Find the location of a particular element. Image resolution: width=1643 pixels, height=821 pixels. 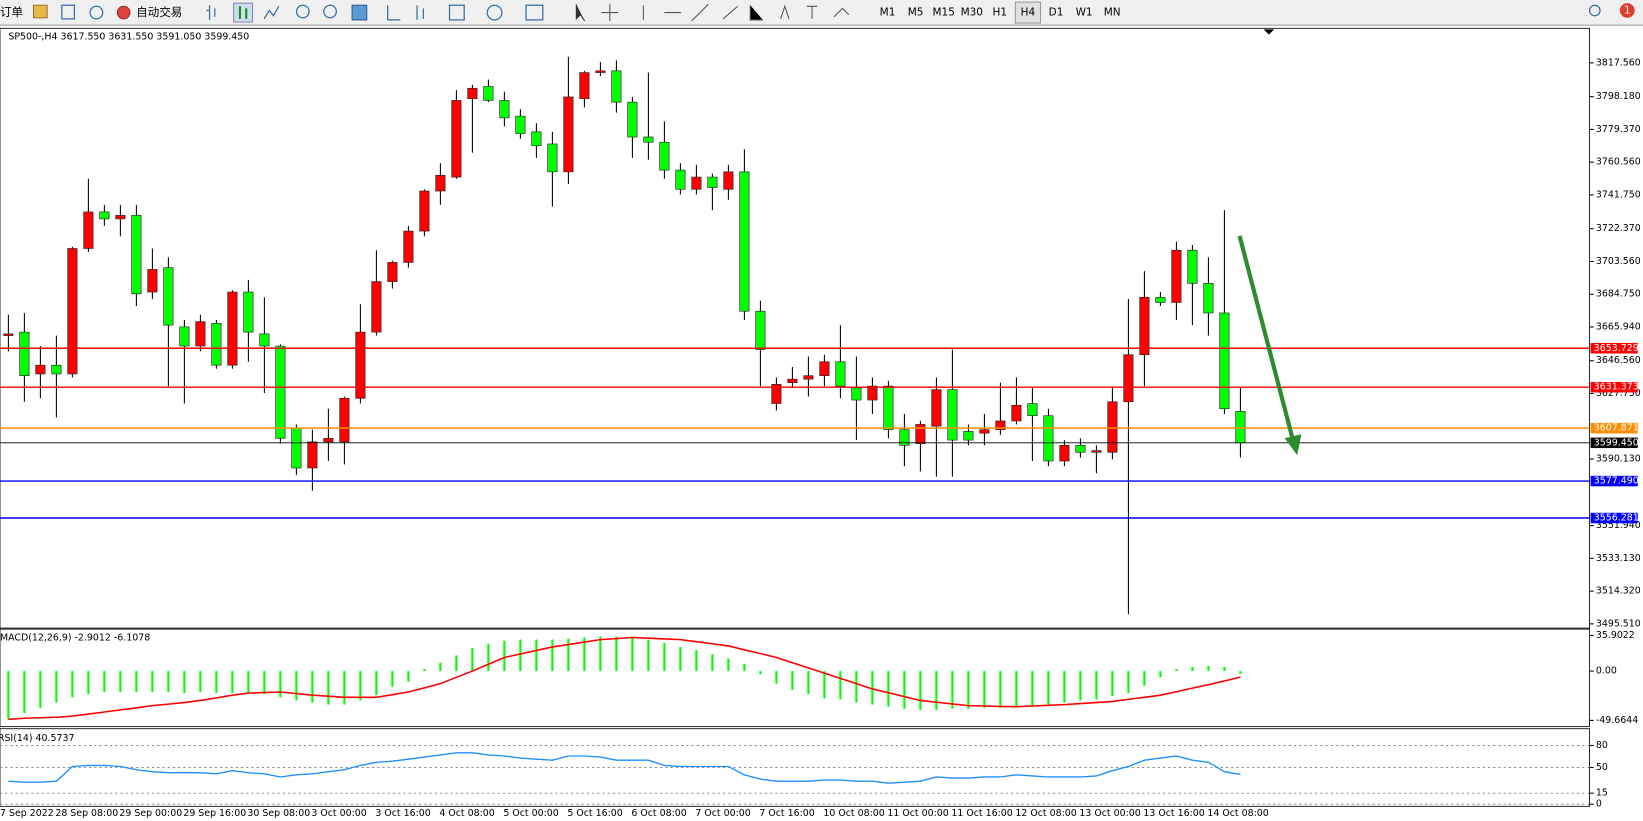

timeframe-button: M5 is located at coordinates (916, 13).